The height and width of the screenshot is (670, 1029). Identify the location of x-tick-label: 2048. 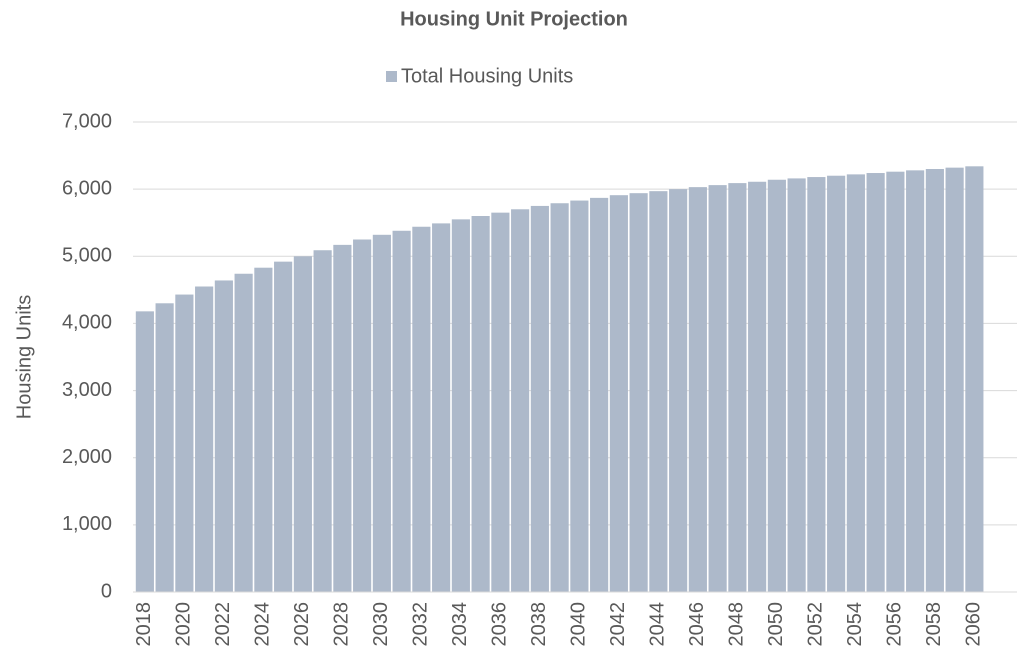
(737, 624).